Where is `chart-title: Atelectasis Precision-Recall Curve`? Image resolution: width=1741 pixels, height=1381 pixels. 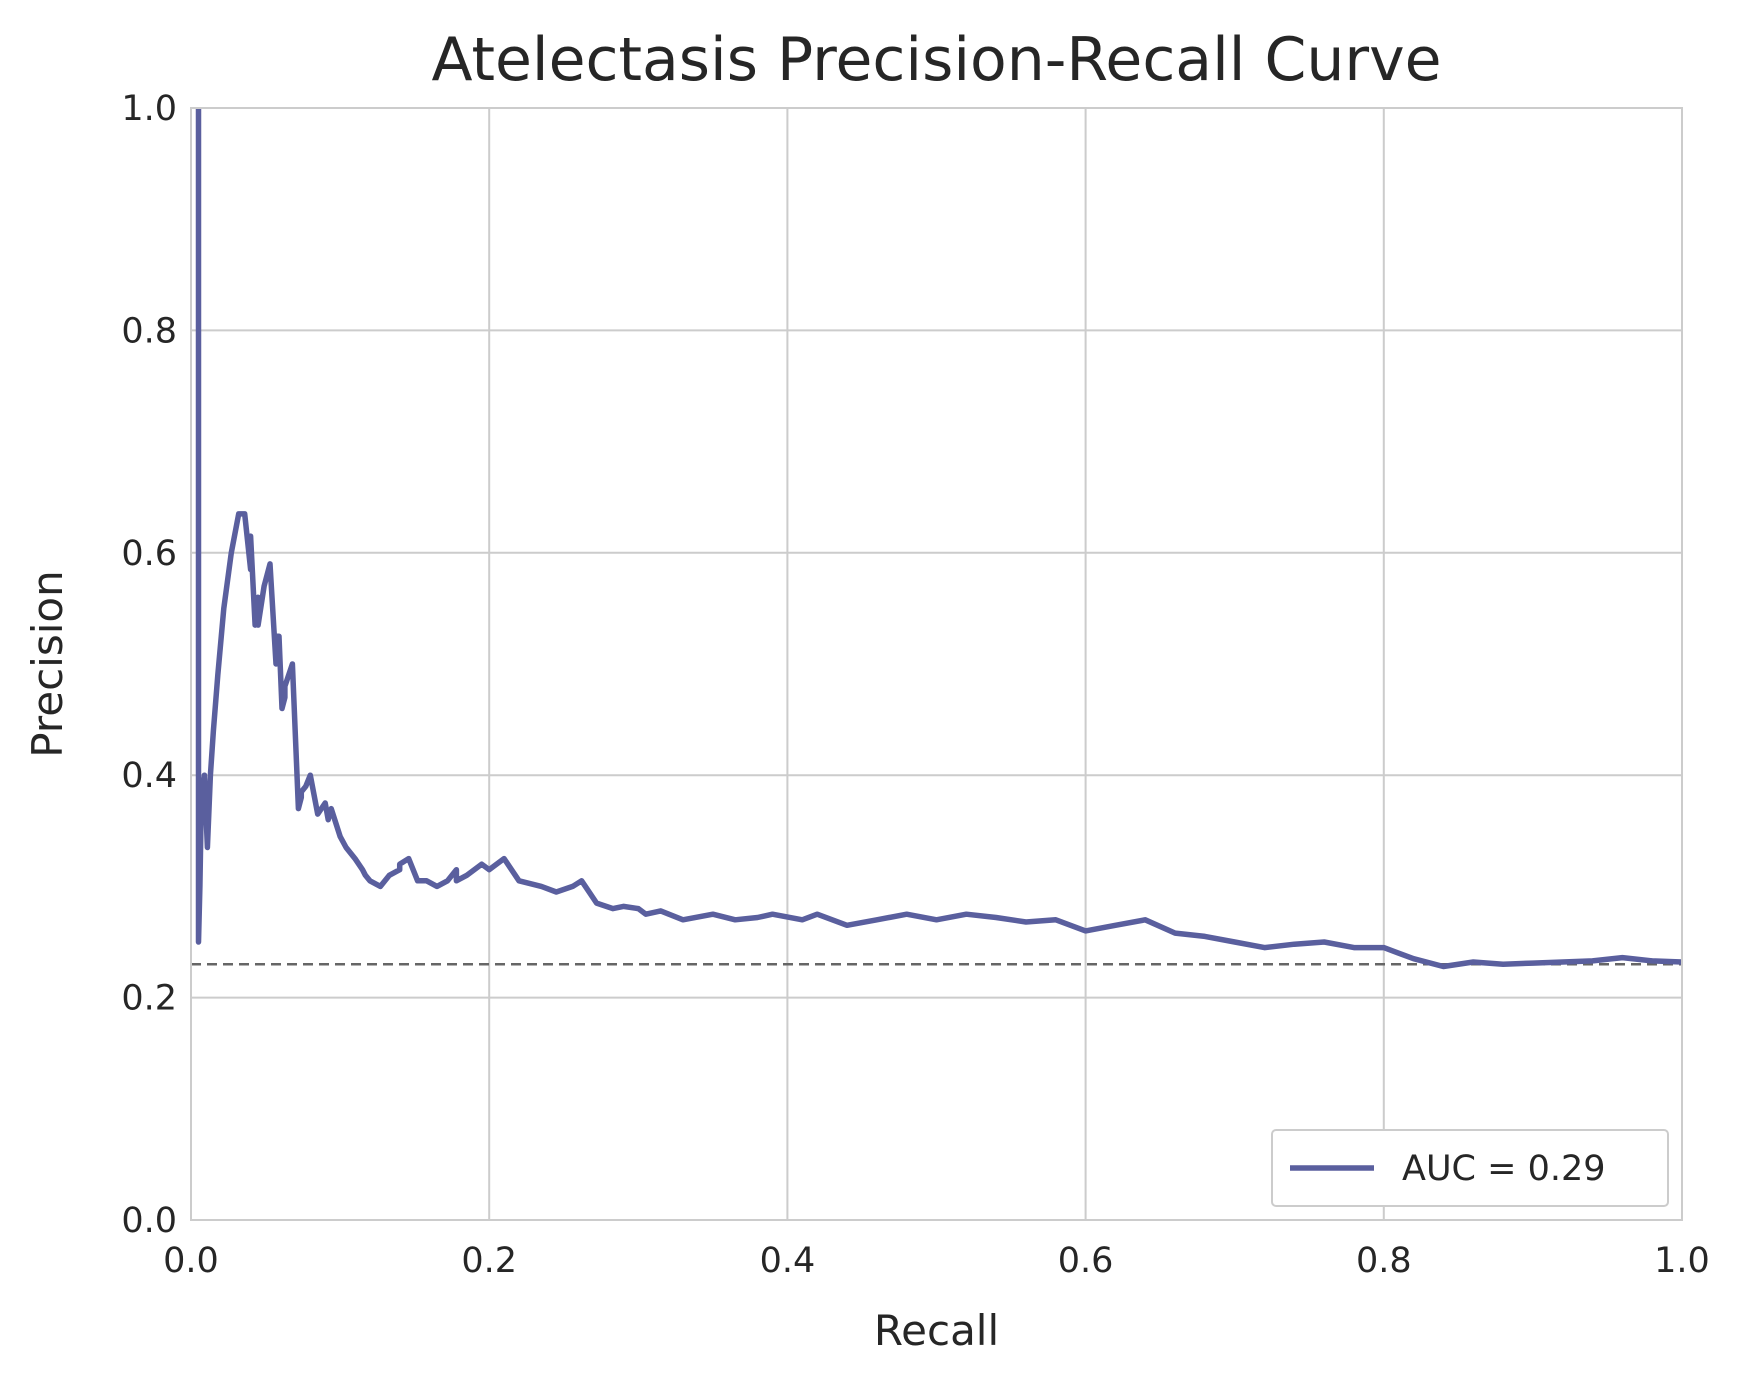 chart-title: Atelectasis Precision-Recall Curve is located at coordinates (936, 60).